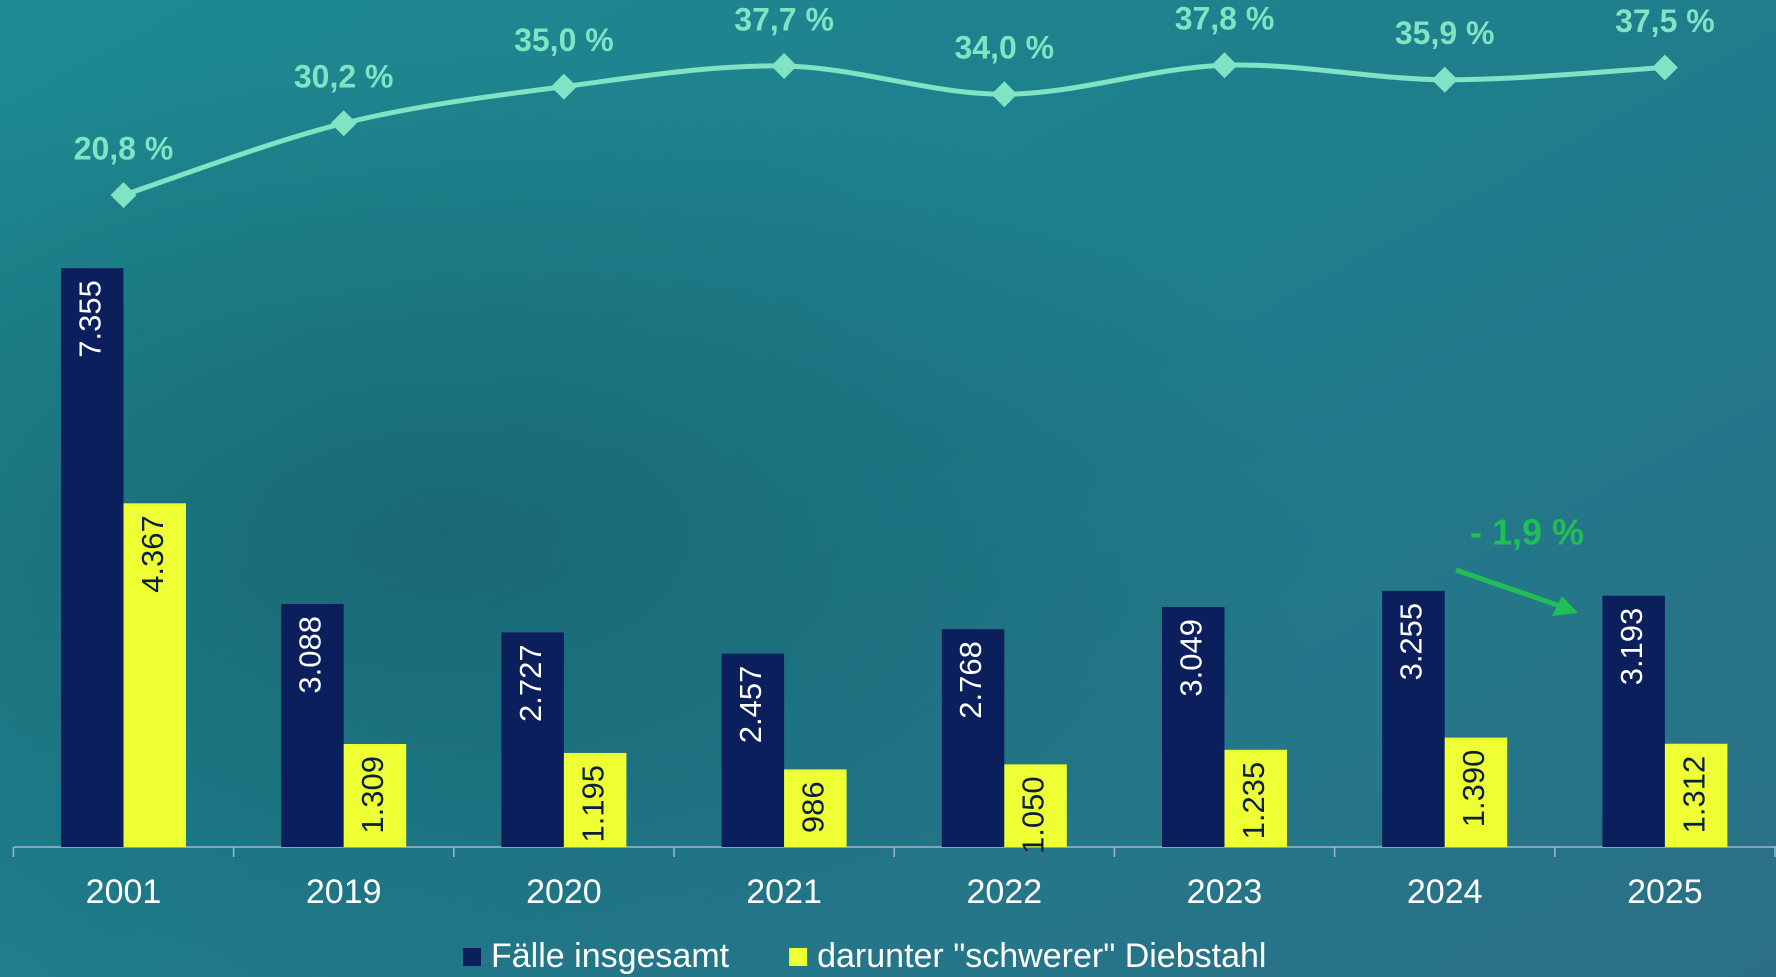 The image size is (1776, 977). What do you see at coordinates (1445, 33) in the screenshot?
I see `line-value-label: 35,9 %` at bounding box center [1445, 33].